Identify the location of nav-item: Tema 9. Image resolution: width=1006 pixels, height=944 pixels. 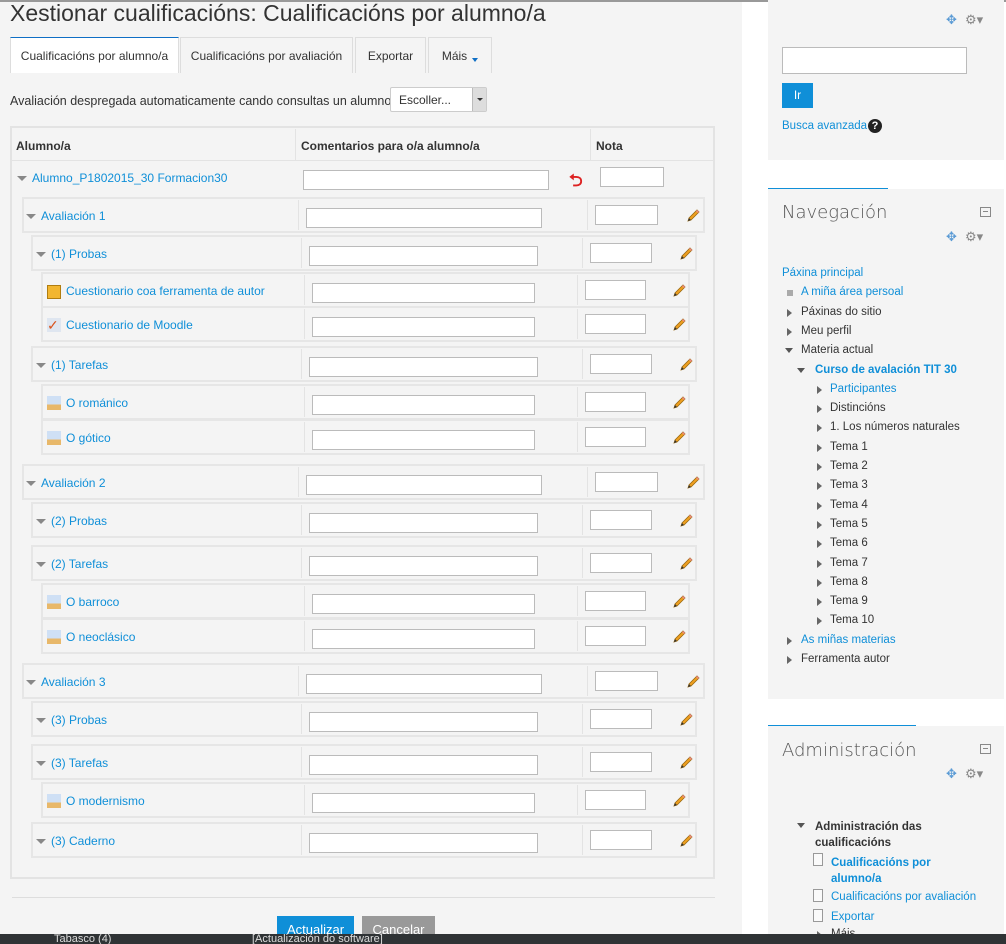
(849, 601).